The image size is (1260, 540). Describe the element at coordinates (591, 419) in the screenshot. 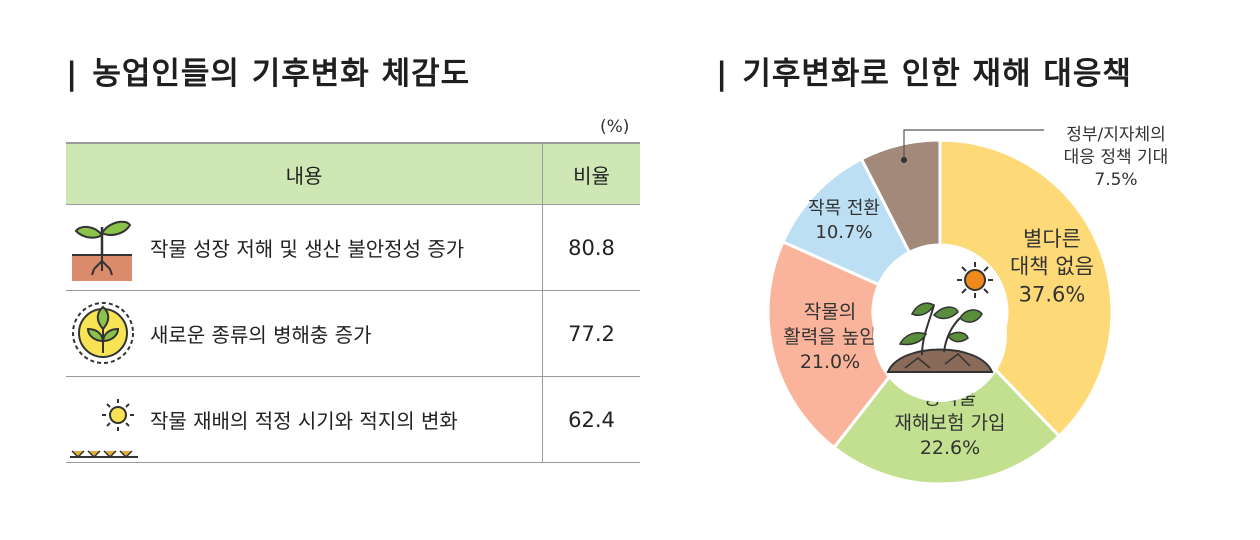

I see `row-value: 62.4` at that location.